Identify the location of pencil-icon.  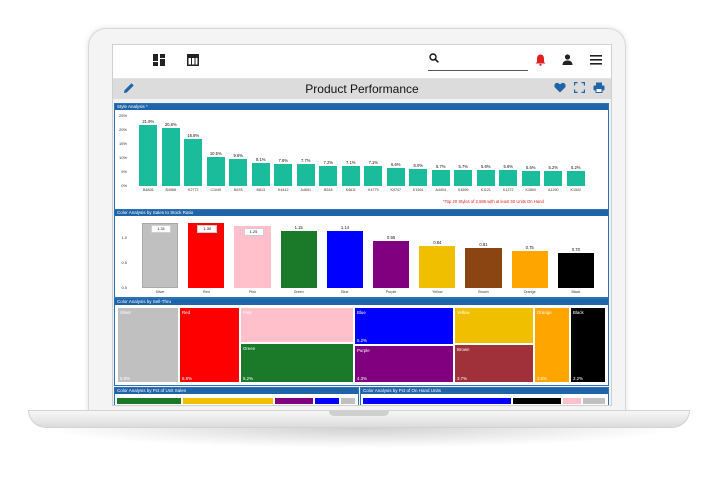
(129, 89).